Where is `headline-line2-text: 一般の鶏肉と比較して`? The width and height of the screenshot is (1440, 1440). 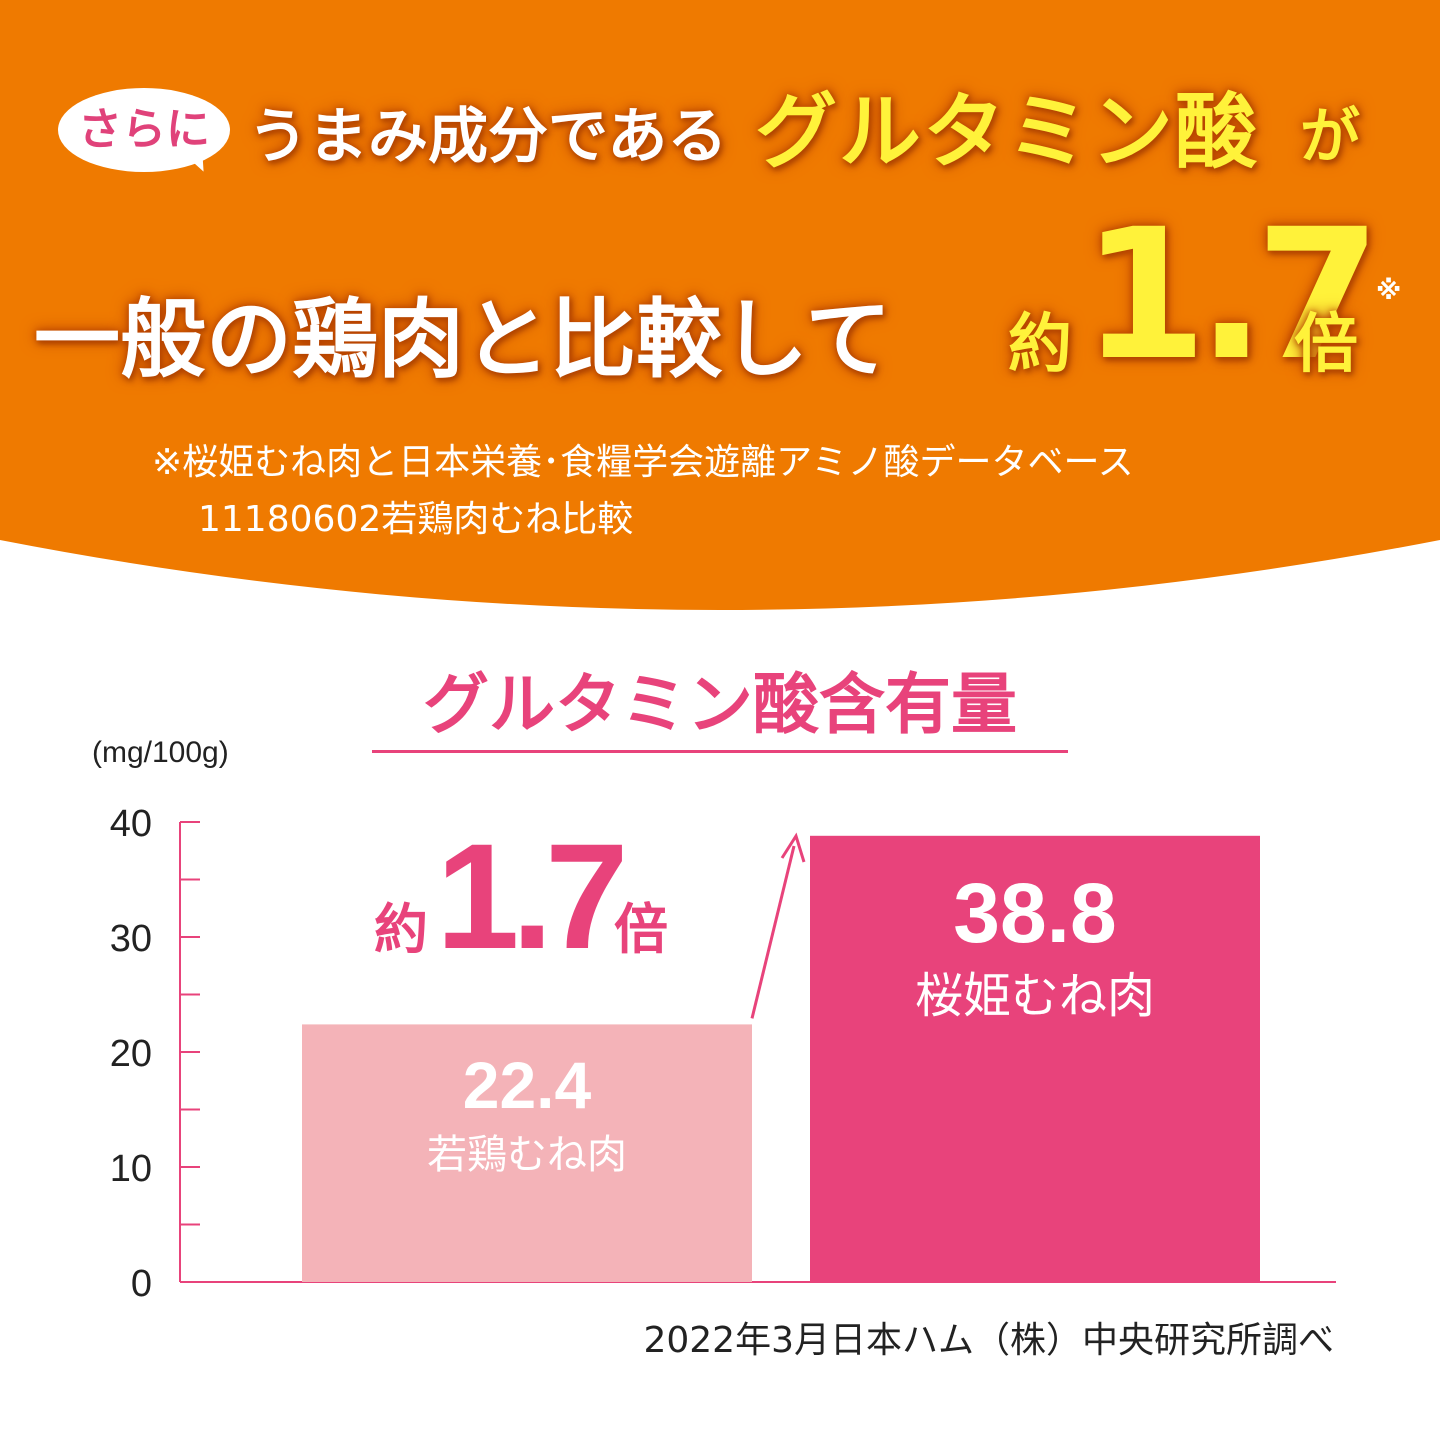 headline-line2-text: 一般の鶏肉と比較して is located at coordinates (463, 340).